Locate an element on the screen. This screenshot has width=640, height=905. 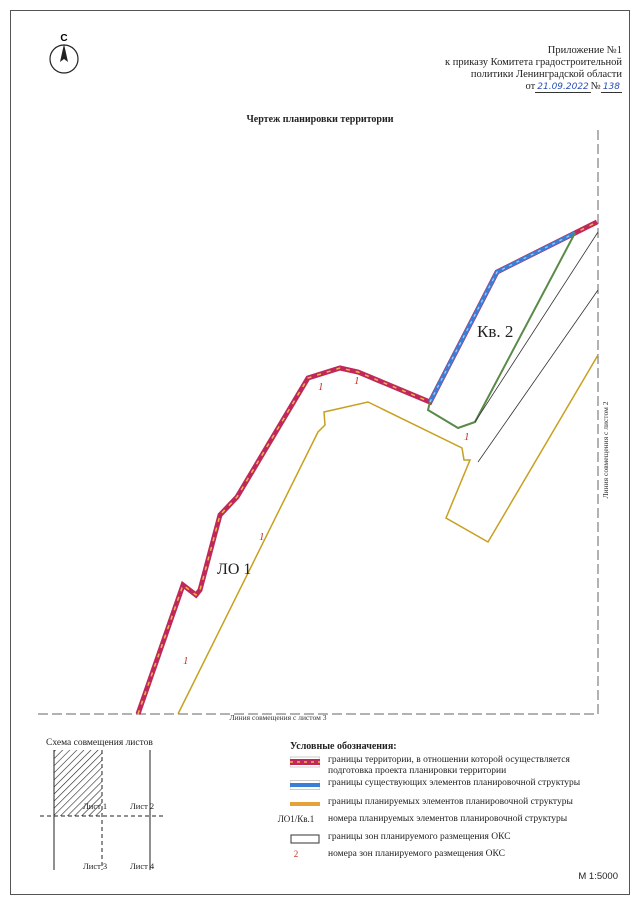
north-letter: С is located at coordinates (63, 38).